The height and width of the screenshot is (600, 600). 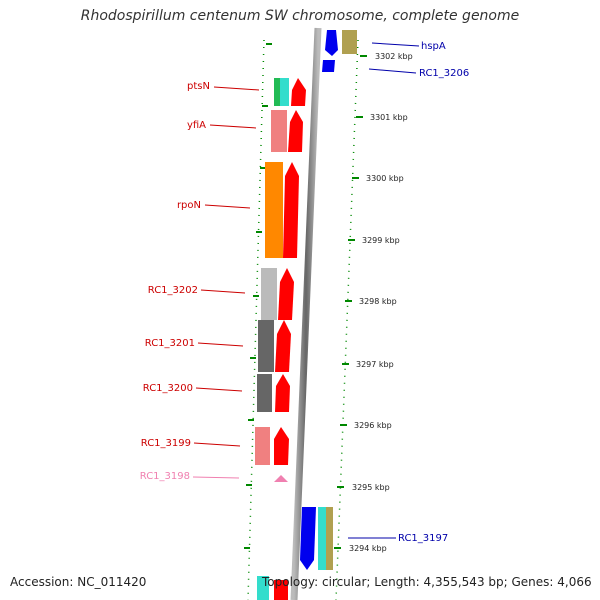 What do you see at coordinates (198, 86) in the screenshot?
I see `gene-label-ptsN: ptsN` at bounding box center [198, 86].